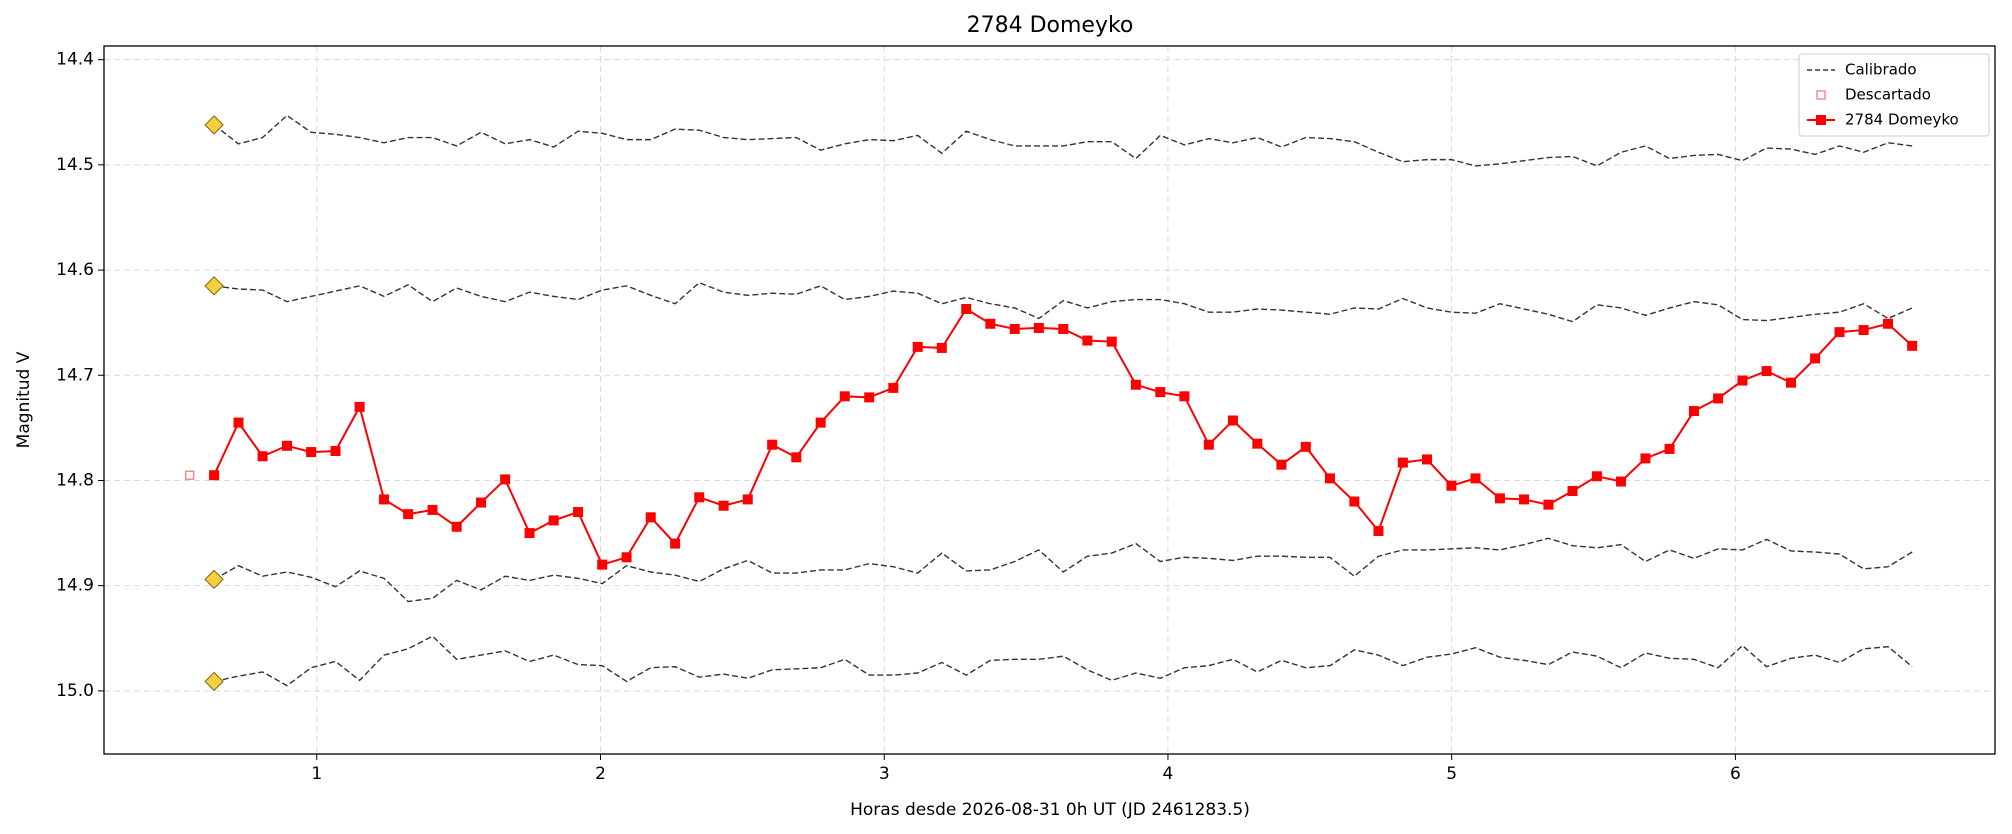  Describe the element at coordinates (75, 270) in the screenshot. I see `y-tick-label: 14.6` at that location.